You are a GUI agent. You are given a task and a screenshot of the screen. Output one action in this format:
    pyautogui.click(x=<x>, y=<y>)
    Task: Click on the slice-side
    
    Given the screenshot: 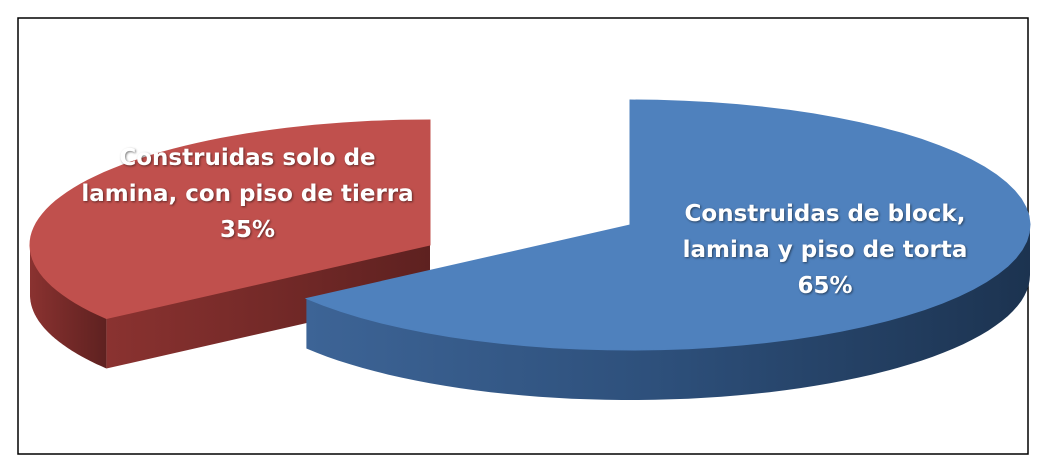 What is the action you would take?
    pyautogui.click(x=68, y=307)
    